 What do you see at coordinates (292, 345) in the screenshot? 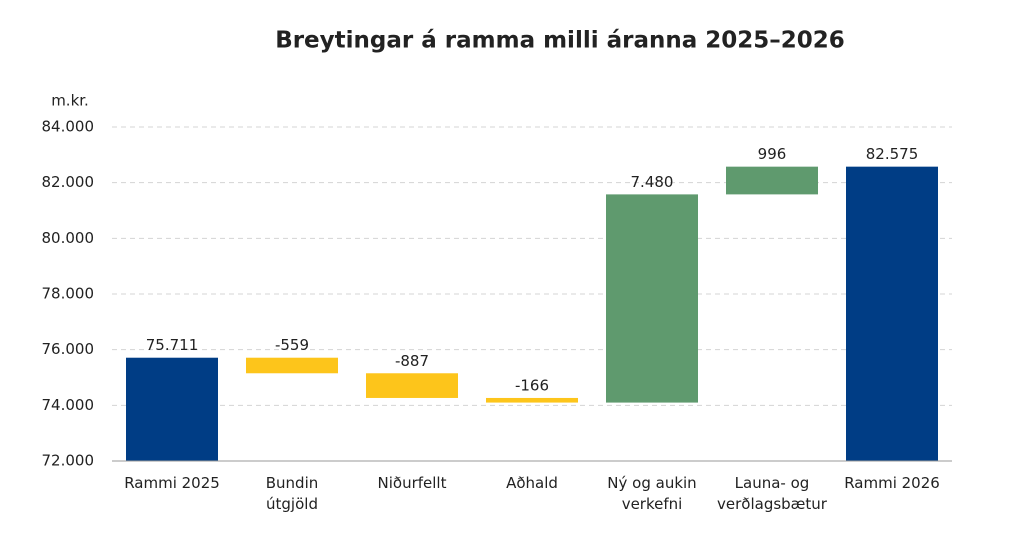
I see `value-label: -559` at bounding box center [292, 345].